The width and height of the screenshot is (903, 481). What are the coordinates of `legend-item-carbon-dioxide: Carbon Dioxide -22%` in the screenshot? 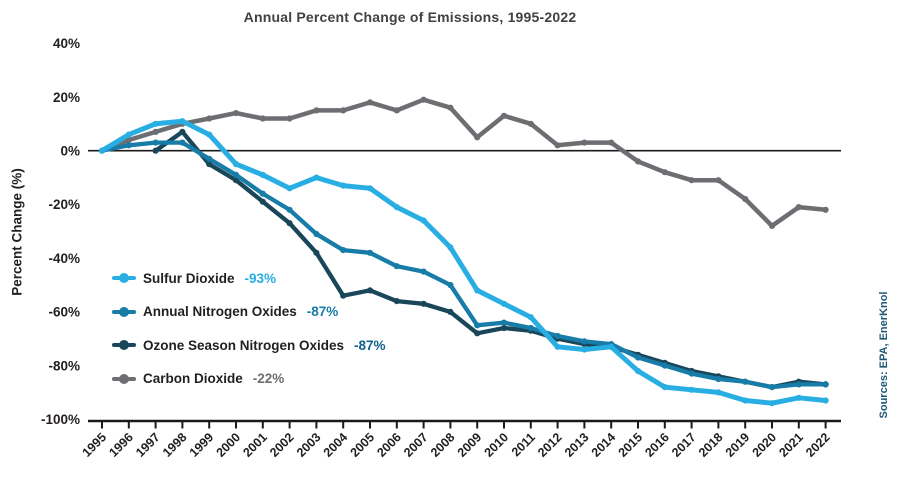 It's located at (249, 379).